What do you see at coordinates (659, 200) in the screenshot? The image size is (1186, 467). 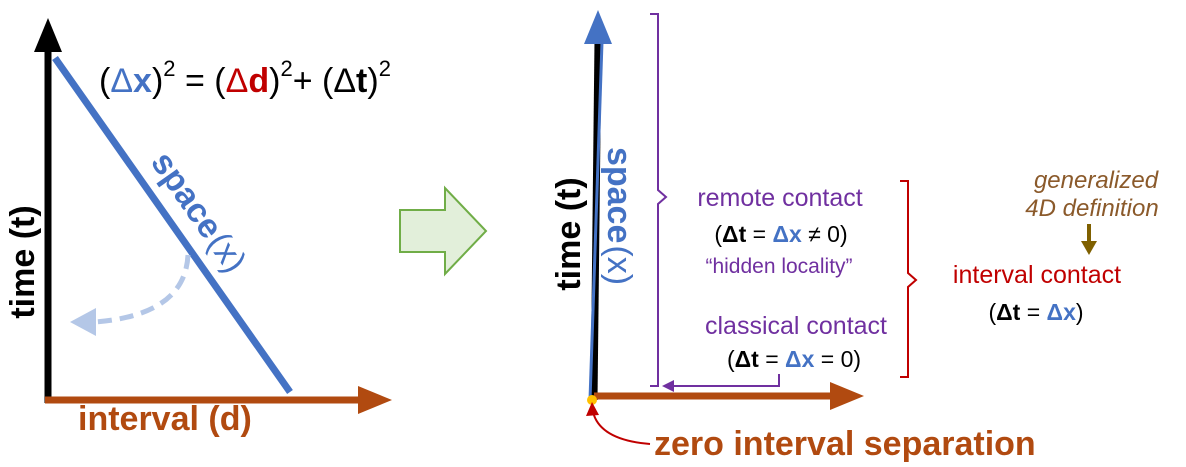 I see `remote-contact-bracket` at bounding box center [659, 200].